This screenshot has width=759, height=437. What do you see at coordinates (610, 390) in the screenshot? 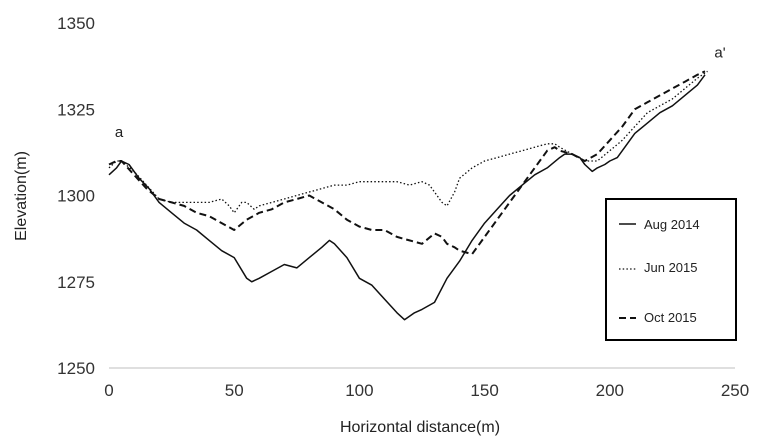
I see `x-tick-label: 200` at bounding box center [610, 390].